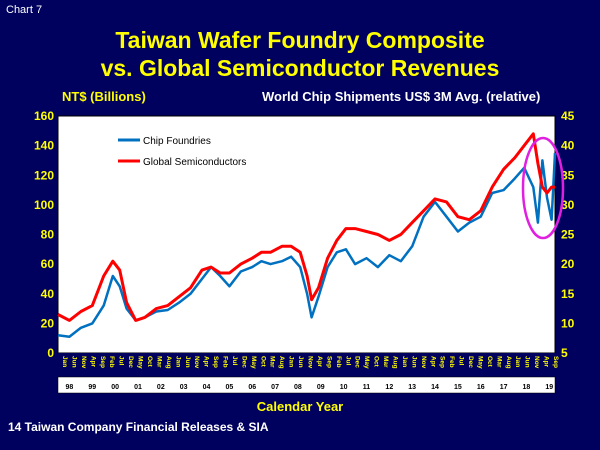 This screenshot has width=600, height=450. I want to click on x-tick-month-21: Oct, so click(262, 362).